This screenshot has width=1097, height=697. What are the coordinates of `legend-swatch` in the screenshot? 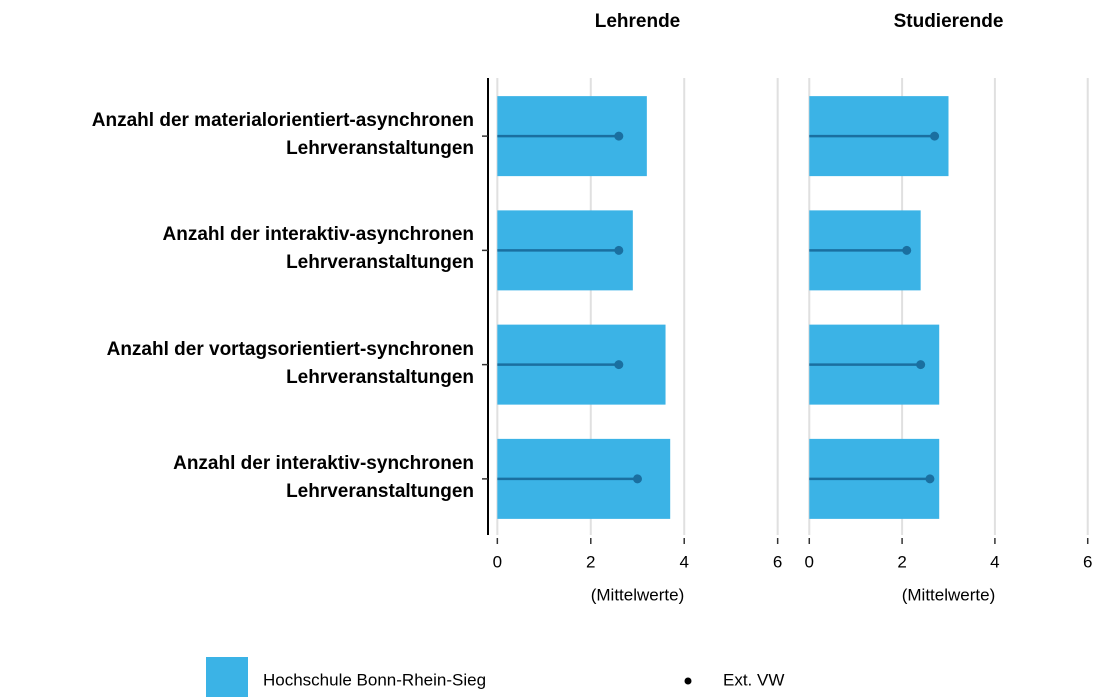 It's located at (227, 677).